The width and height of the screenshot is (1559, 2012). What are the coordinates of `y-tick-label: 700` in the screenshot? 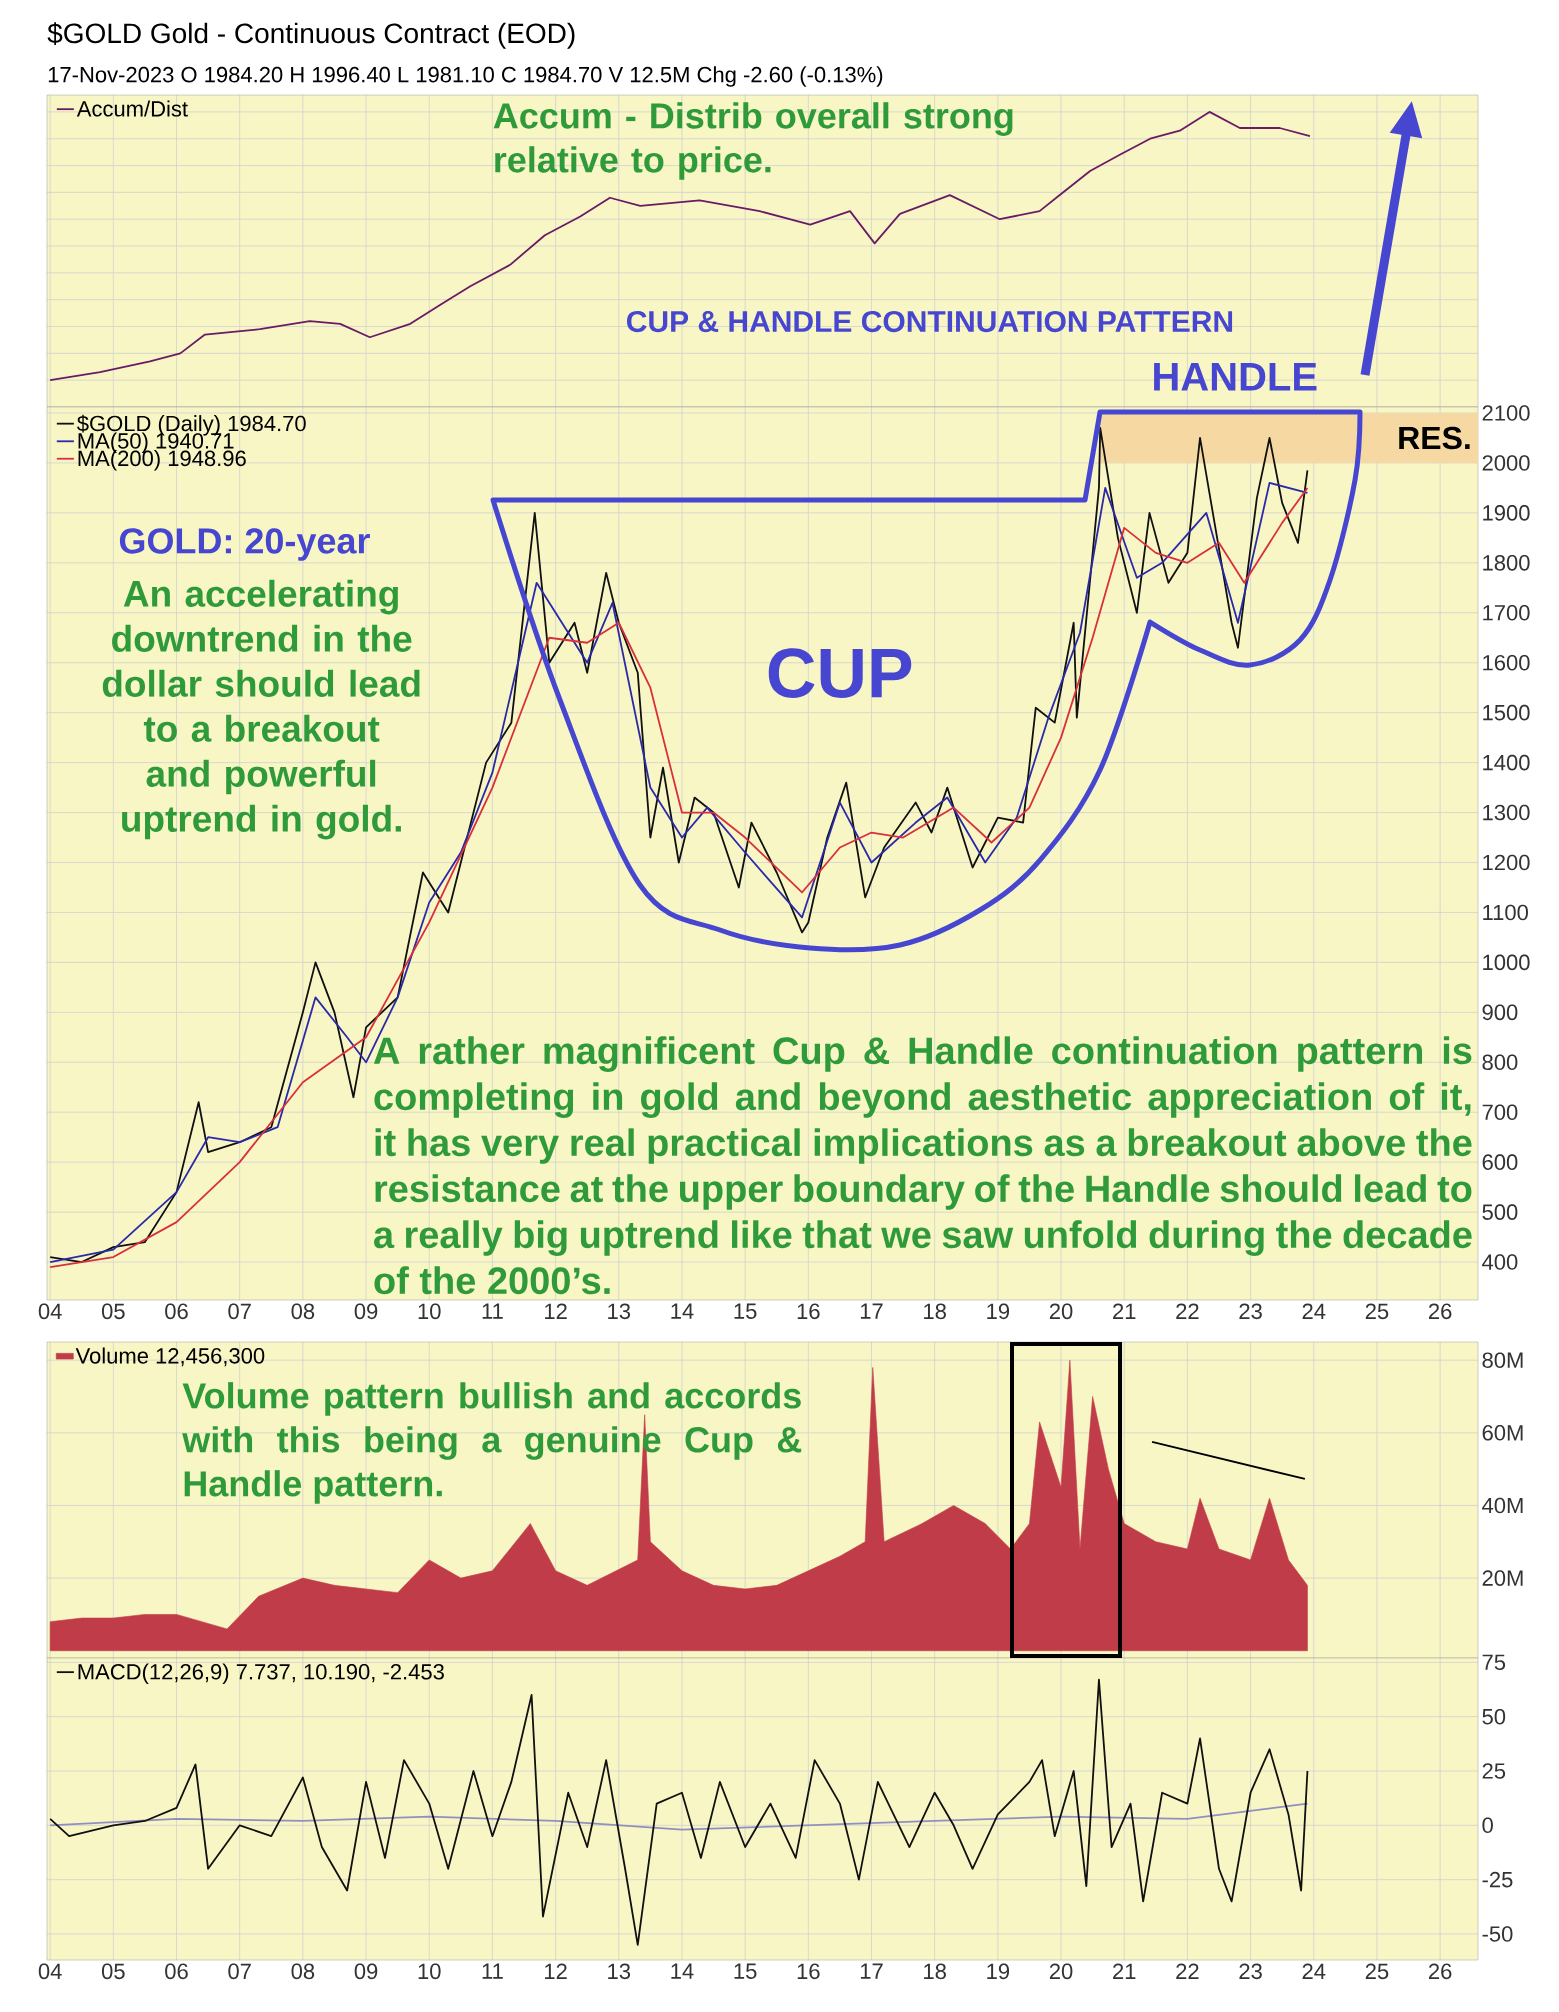 It's located at (1500, 1112).